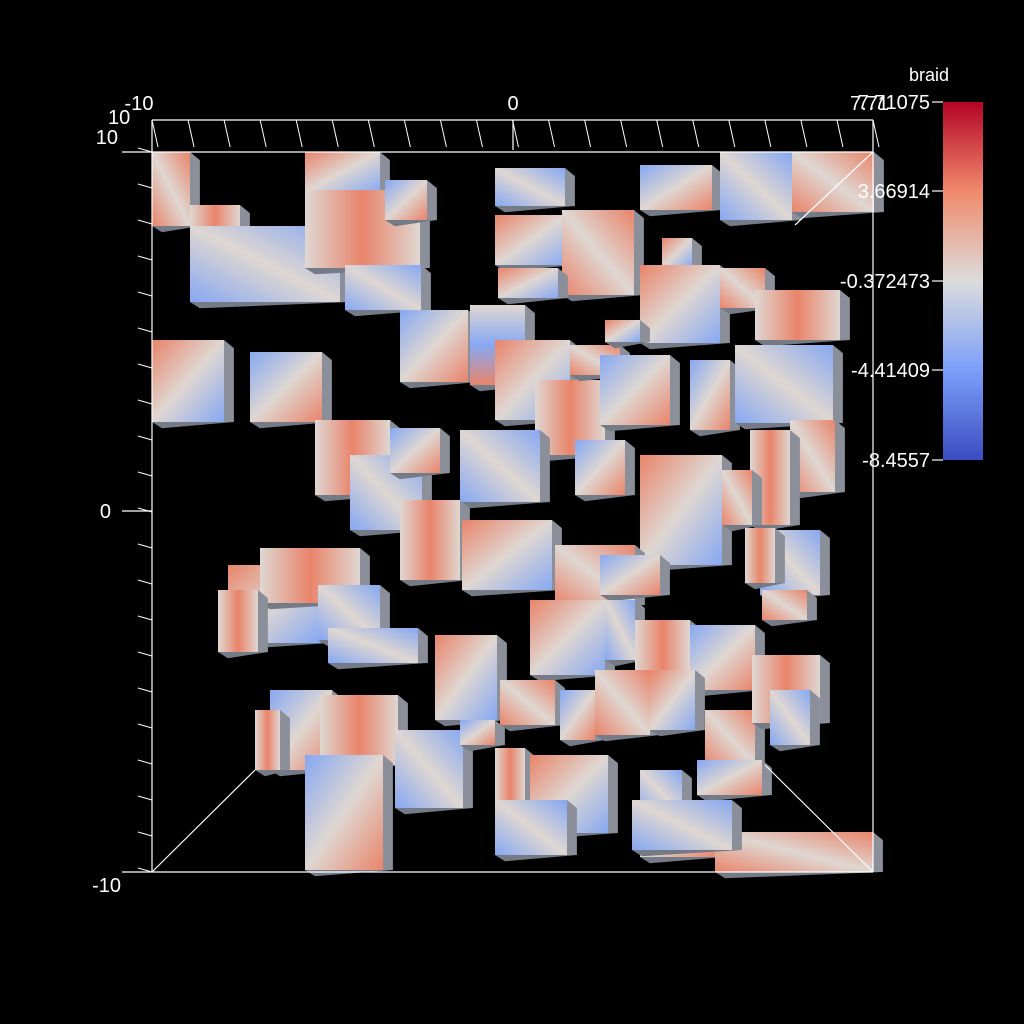  Describe the element at coordinates (869, 104) in the screenshot. I see `top-axis-label-max: 7.71` at that location.